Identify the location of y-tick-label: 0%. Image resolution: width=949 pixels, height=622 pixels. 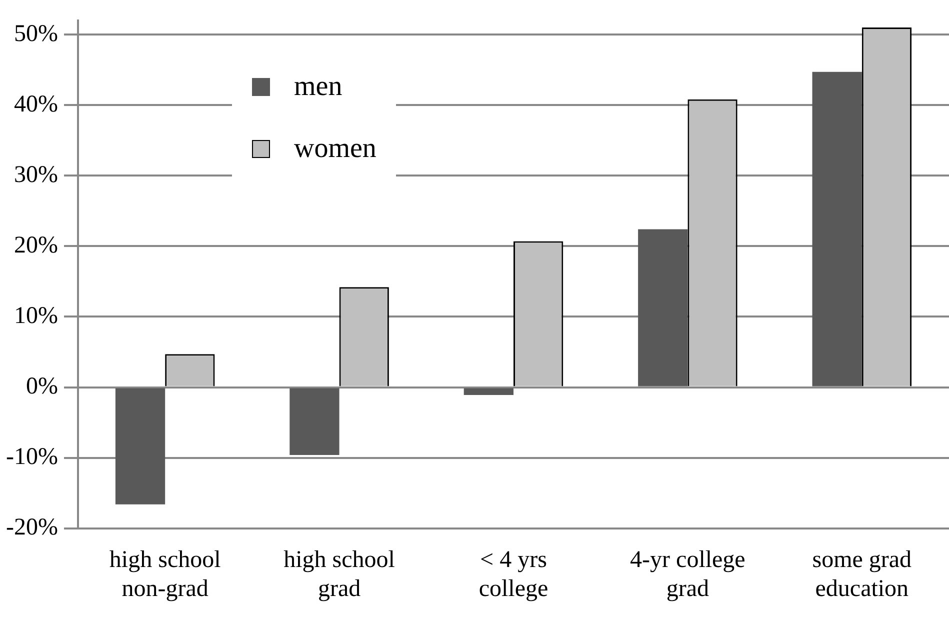
(42, 387).